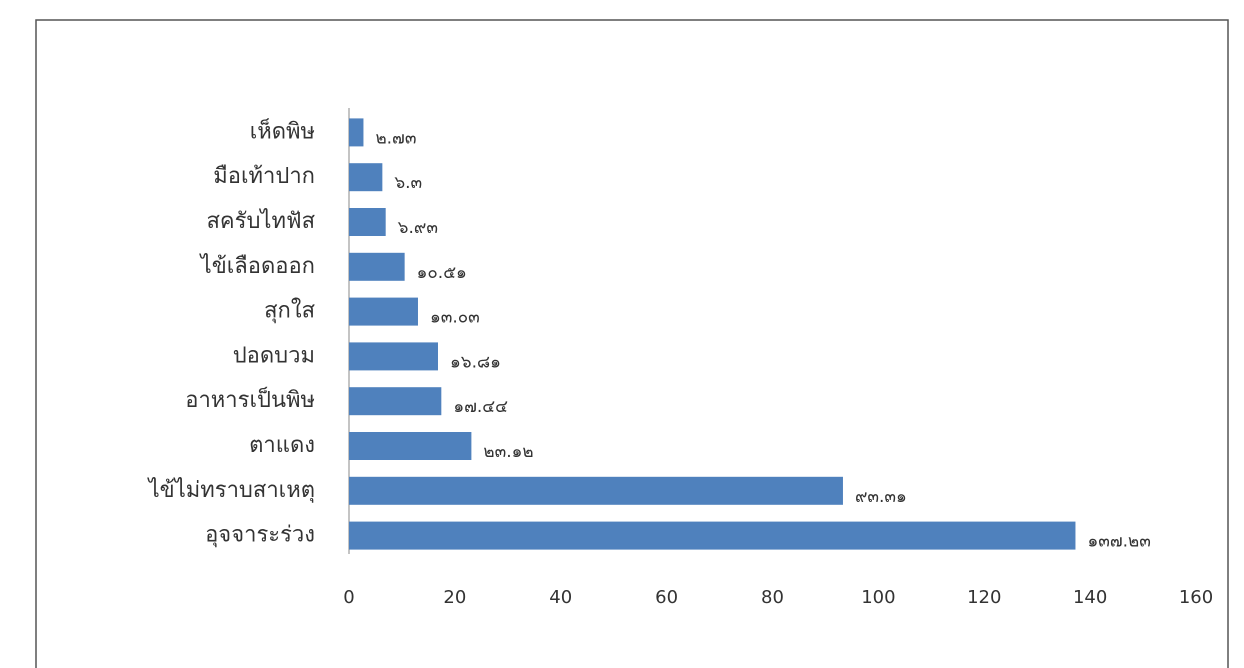  I want to click on value-label: ๑๖.๘๑, so click(475, 362).